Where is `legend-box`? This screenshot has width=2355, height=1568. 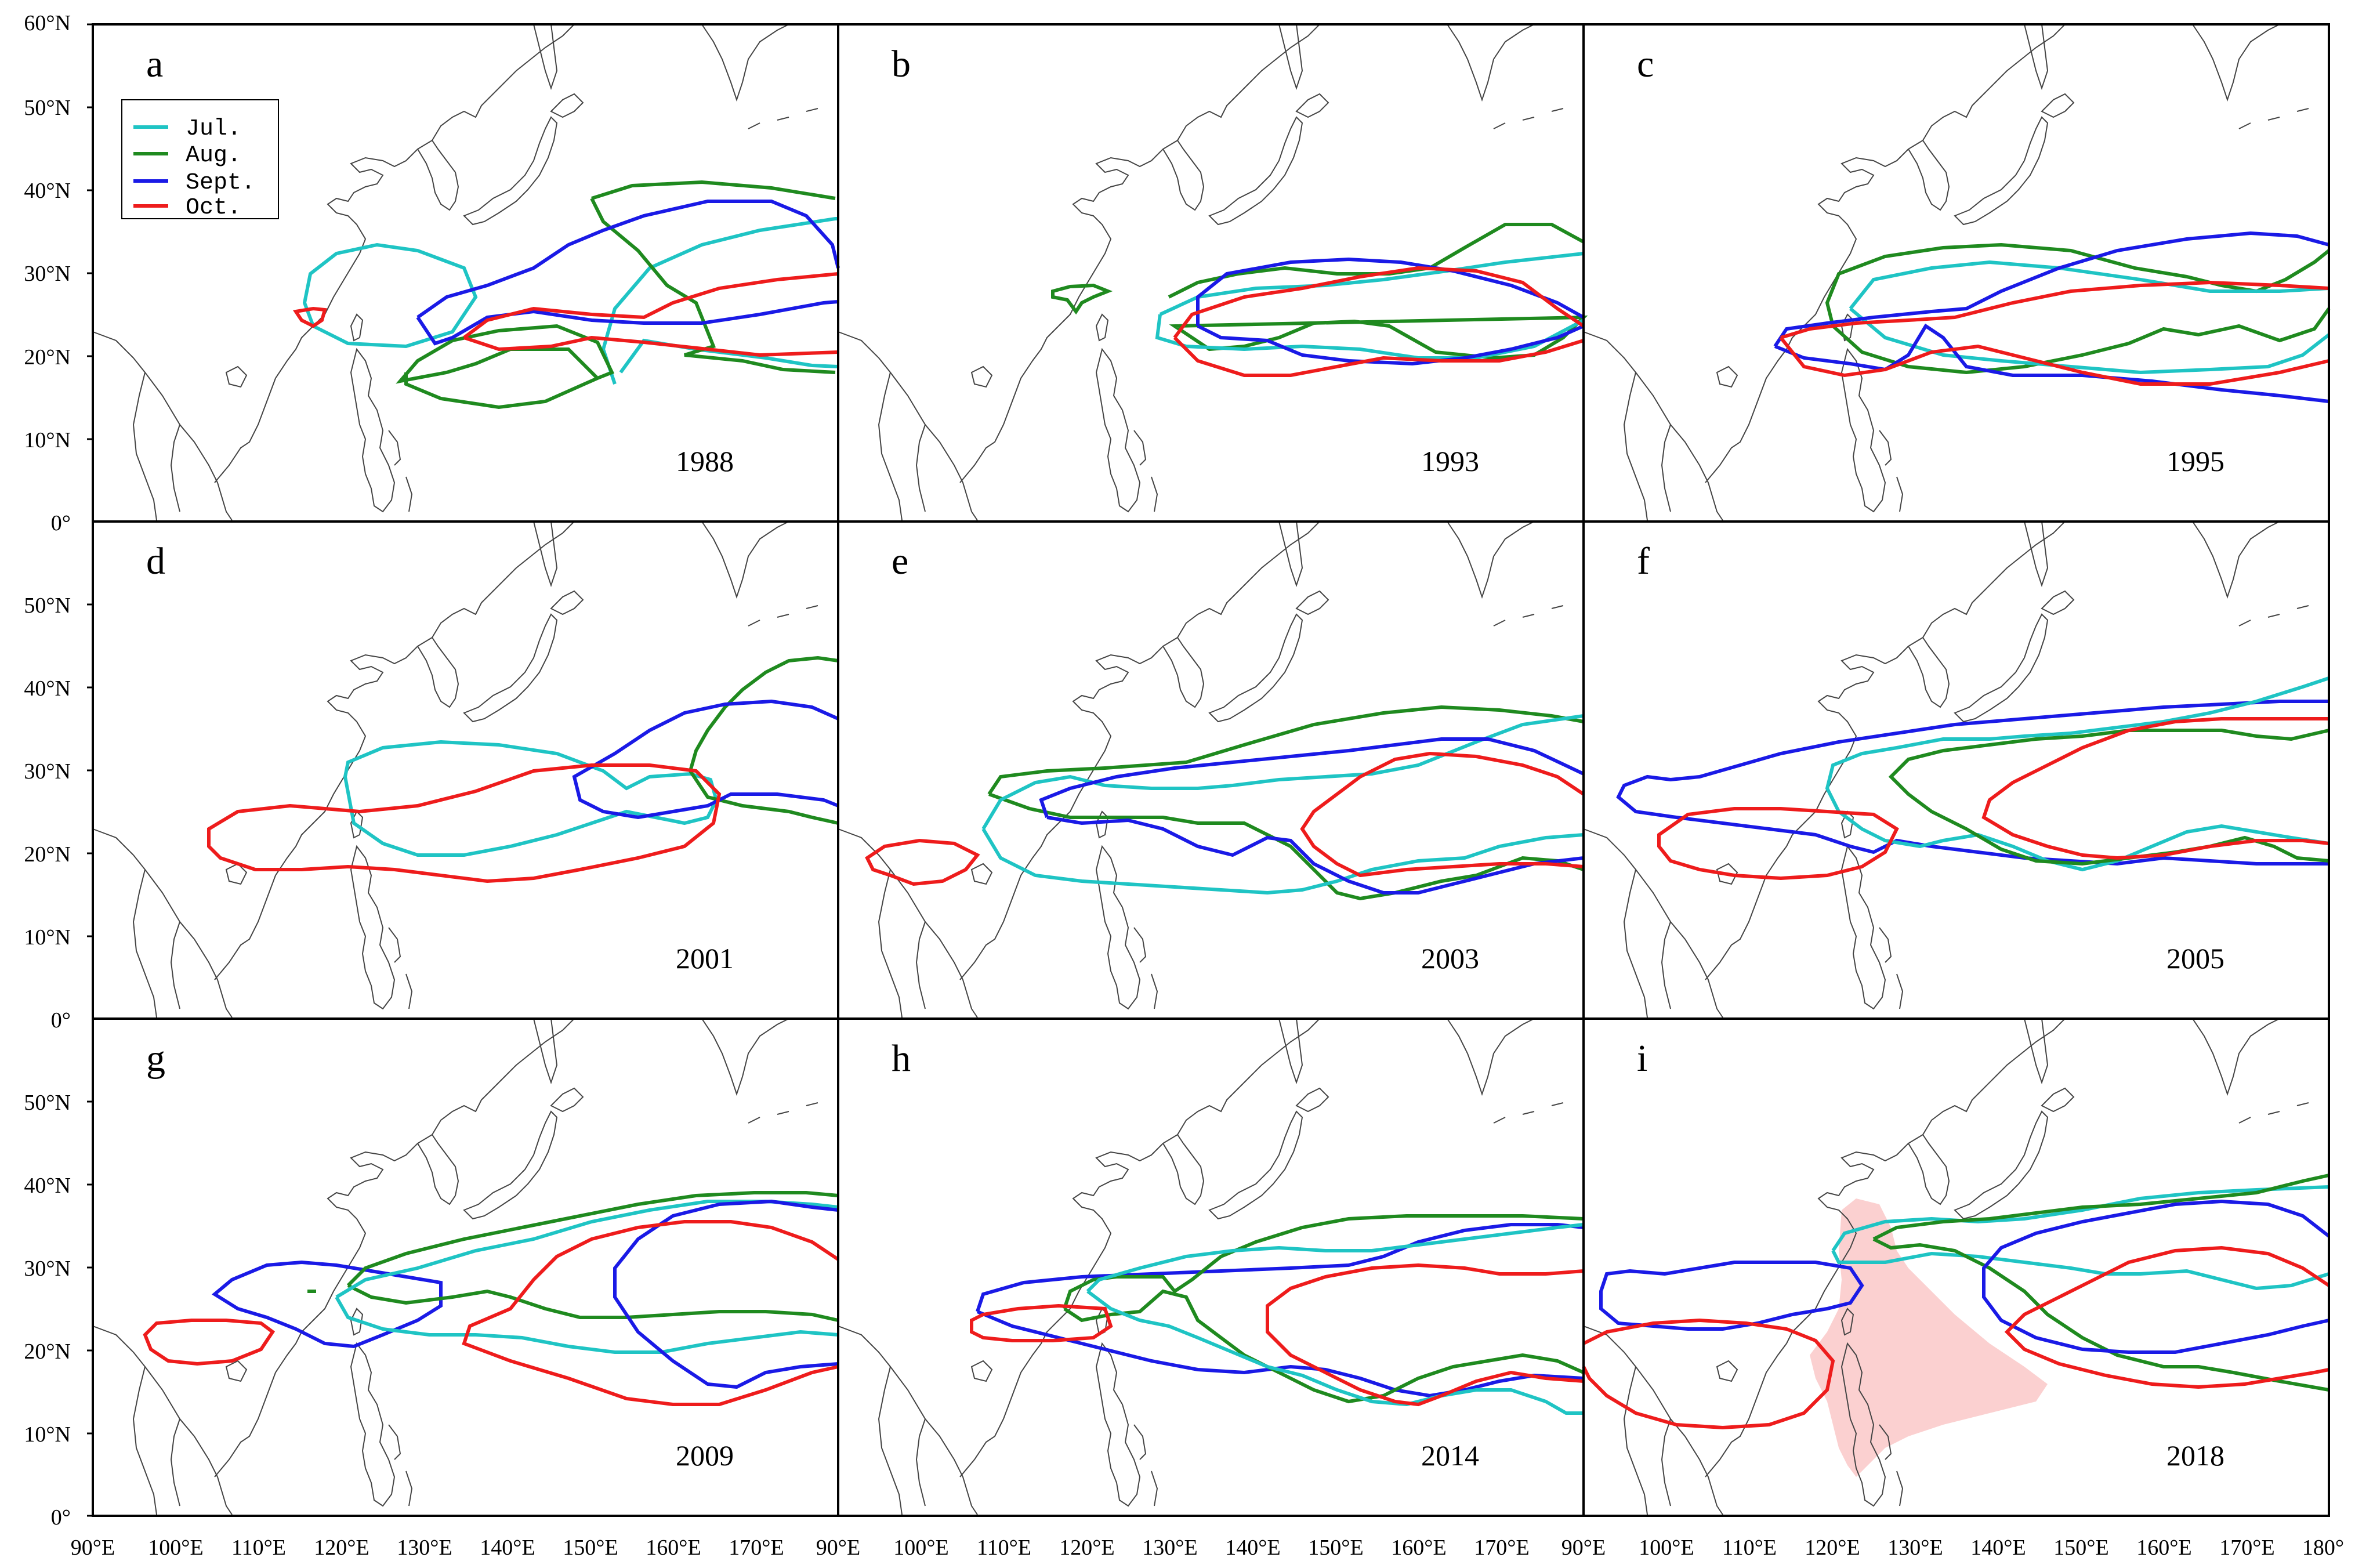 legend-box is located at coordinates (200, 159).